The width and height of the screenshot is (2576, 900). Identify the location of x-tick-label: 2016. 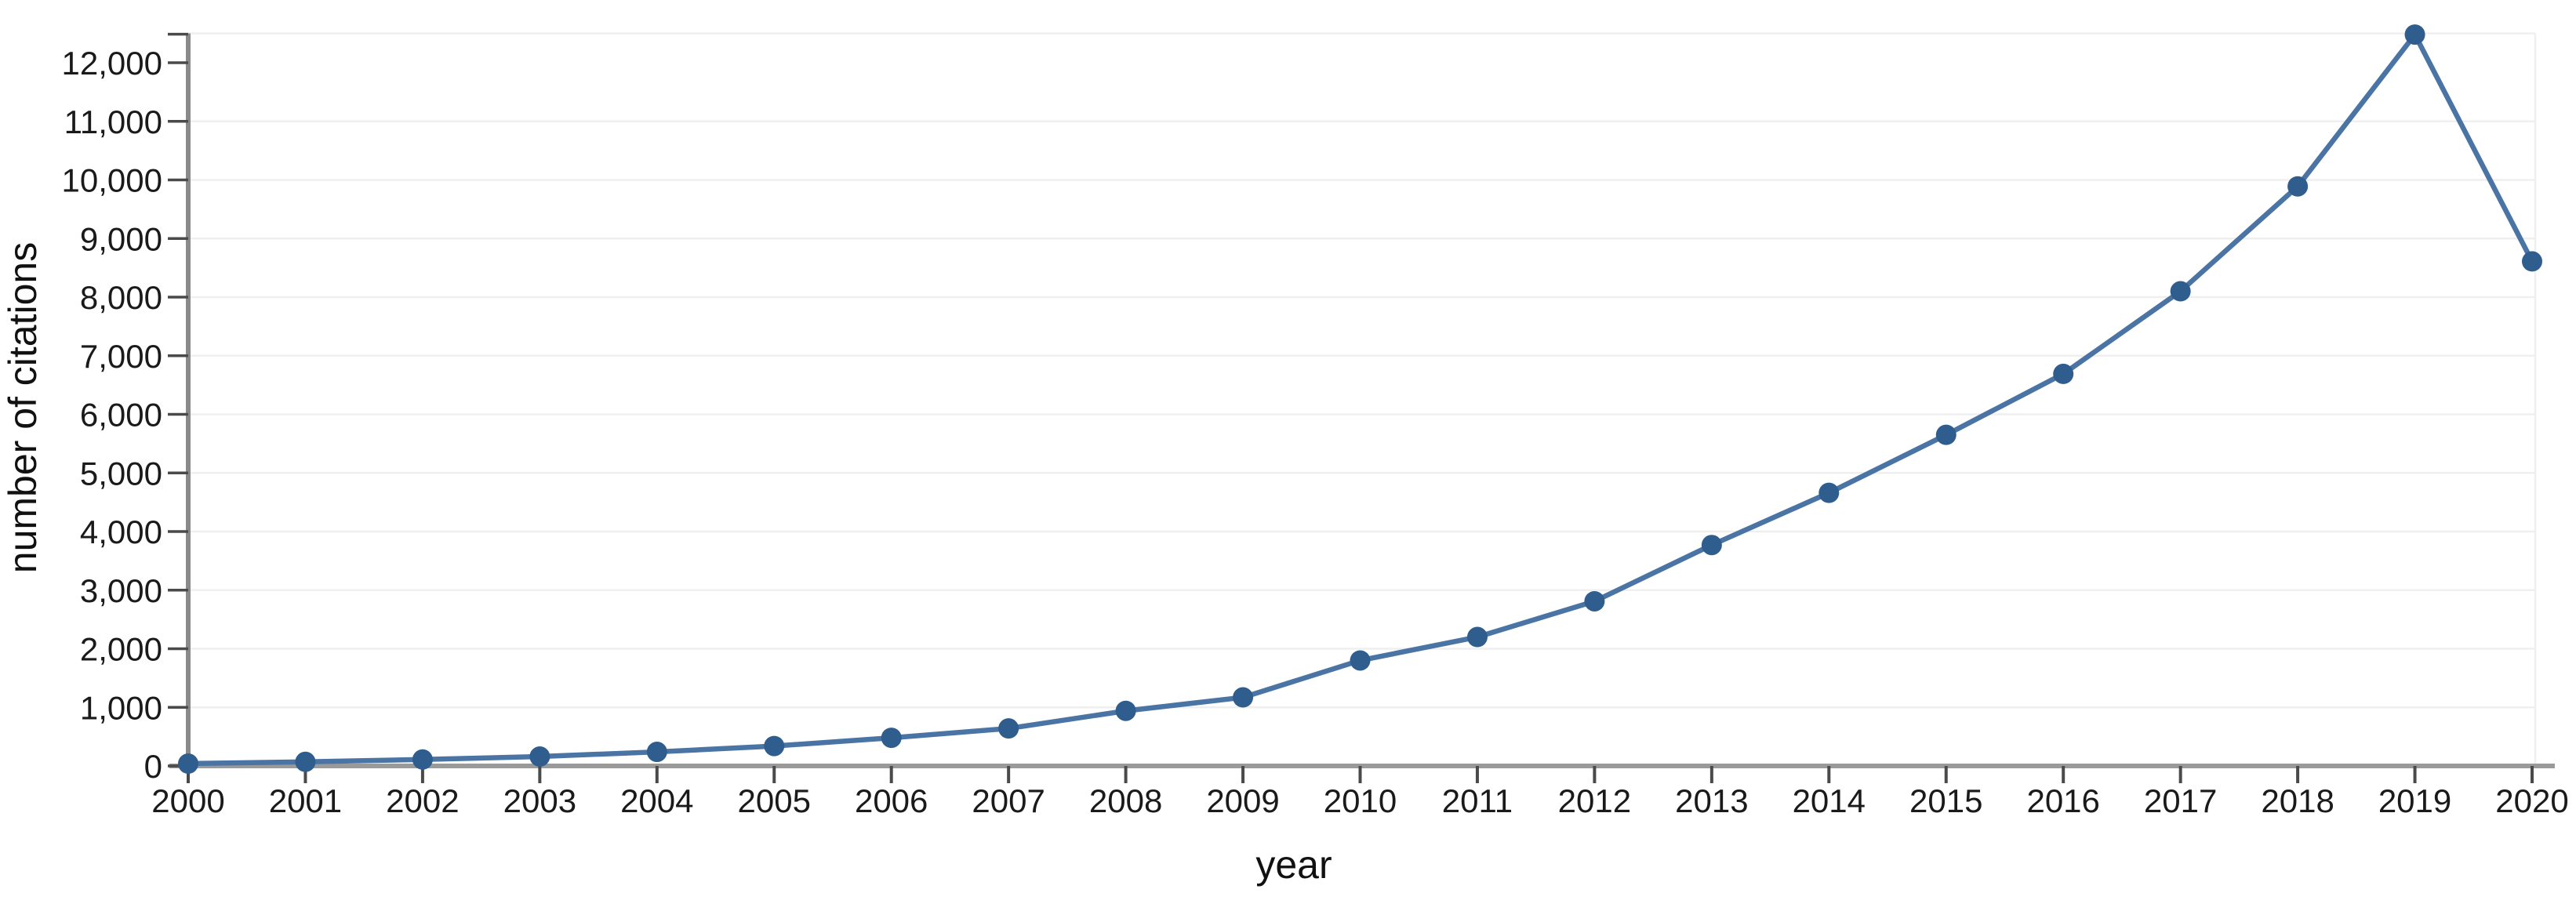
(2062, 800).